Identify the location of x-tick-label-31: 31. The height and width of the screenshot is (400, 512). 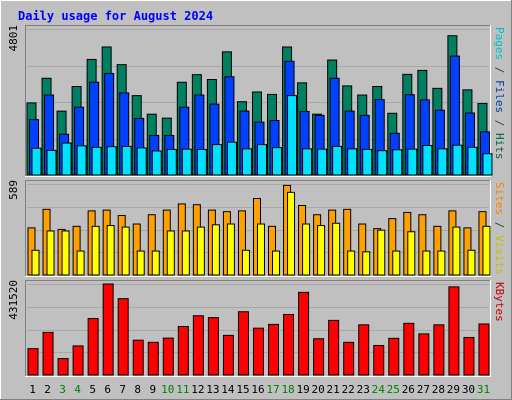
(483, 389).